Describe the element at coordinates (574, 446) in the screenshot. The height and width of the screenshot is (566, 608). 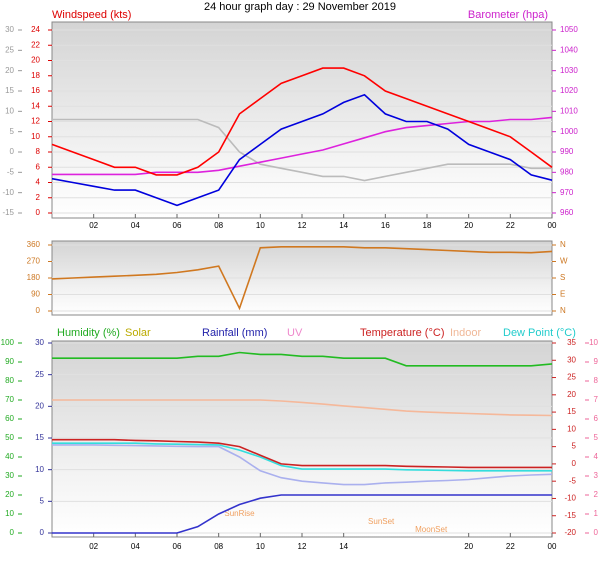
I see `y2-tick-label: 5` at that location.